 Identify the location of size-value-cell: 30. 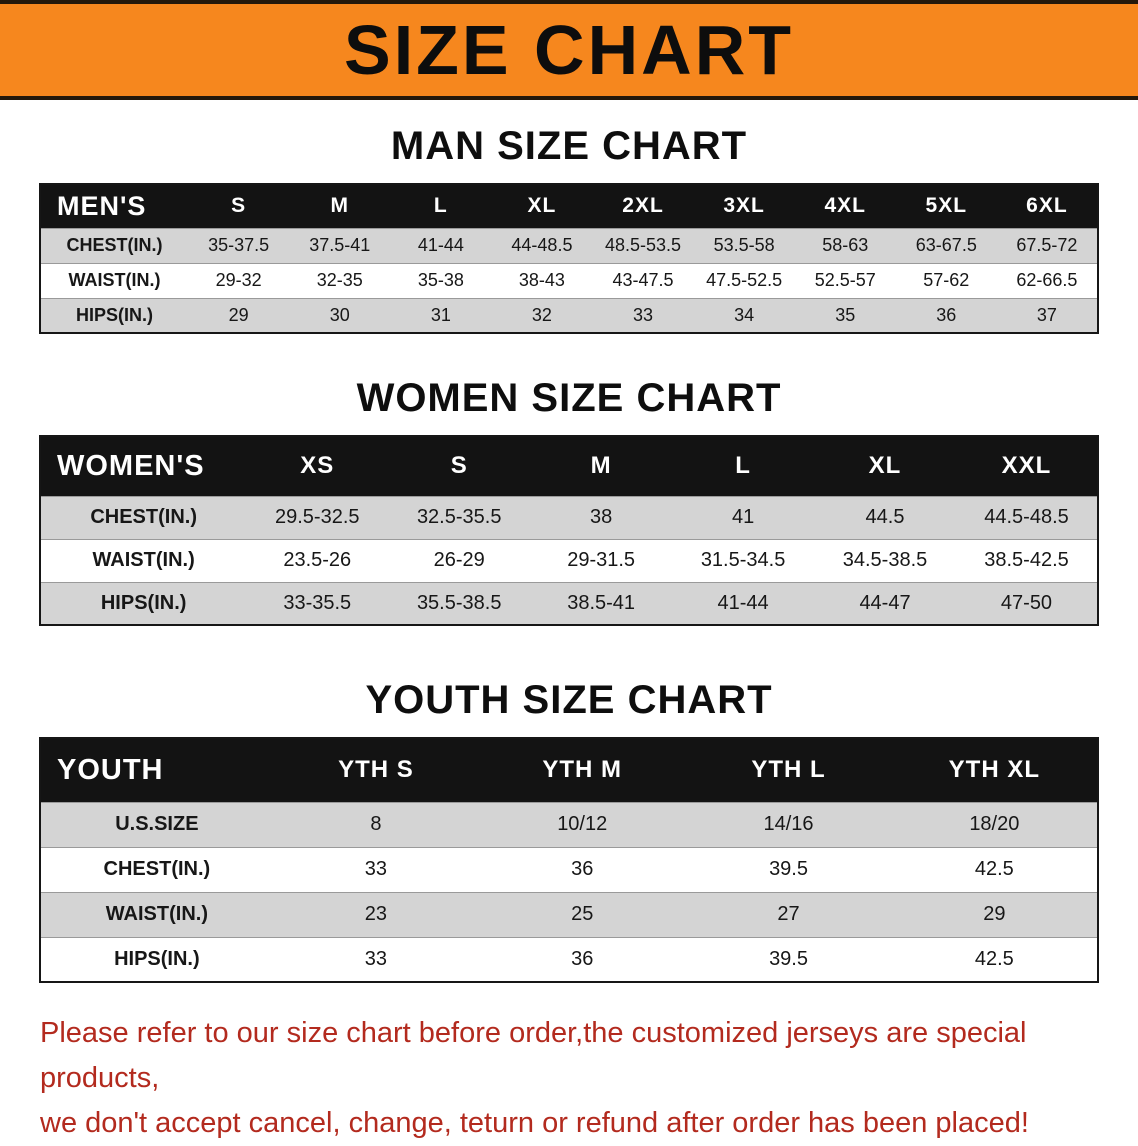
(340, 316).